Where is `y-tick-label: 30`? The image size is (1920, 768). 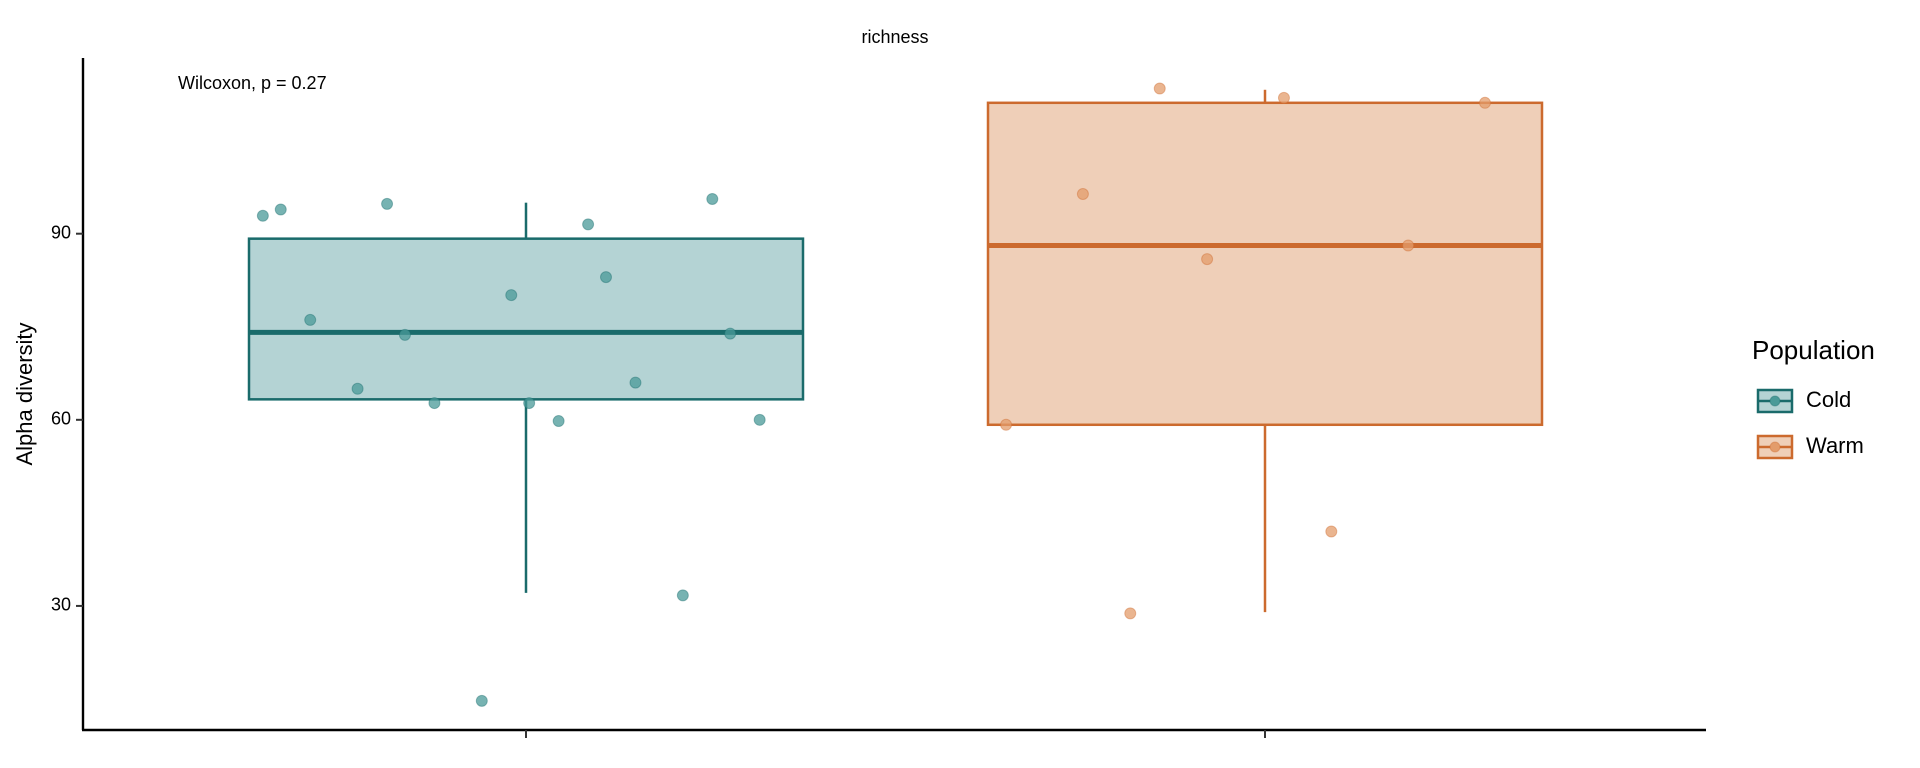
y-tick-label: 30 is located at coordinates (61, 605).